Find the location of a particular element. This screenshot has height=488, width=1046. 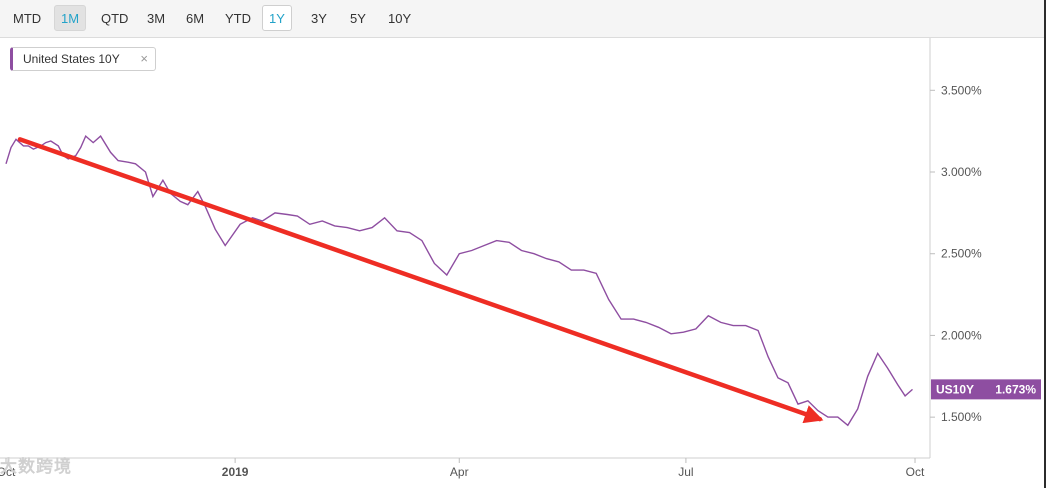

range-button-qtd: QTD is located at coordinates (115, 18).